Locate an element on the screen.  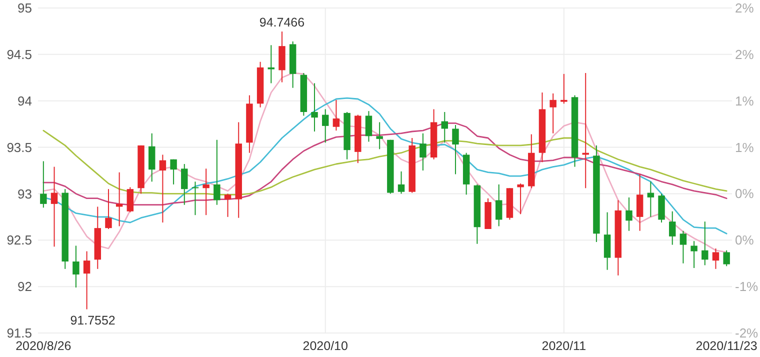
y-tick-label: 94.5 is located at coordinates (19, 54).